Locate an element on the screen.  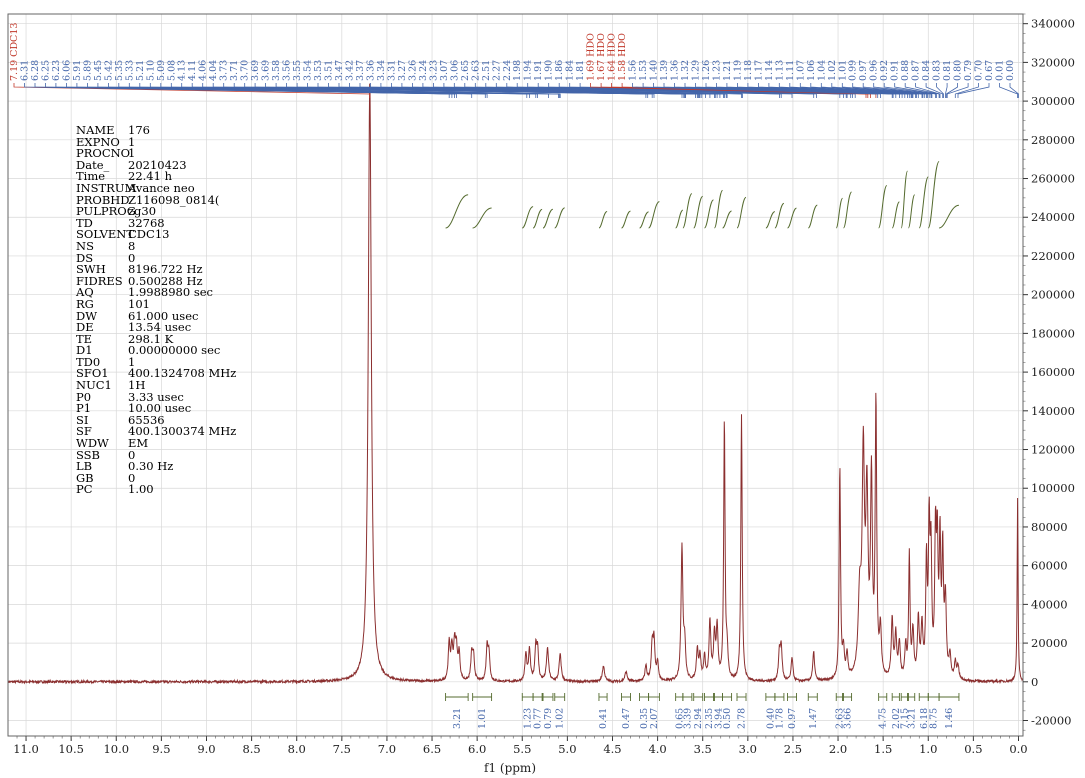
peak-label: 1.29 is located at coordinates (696, 70).